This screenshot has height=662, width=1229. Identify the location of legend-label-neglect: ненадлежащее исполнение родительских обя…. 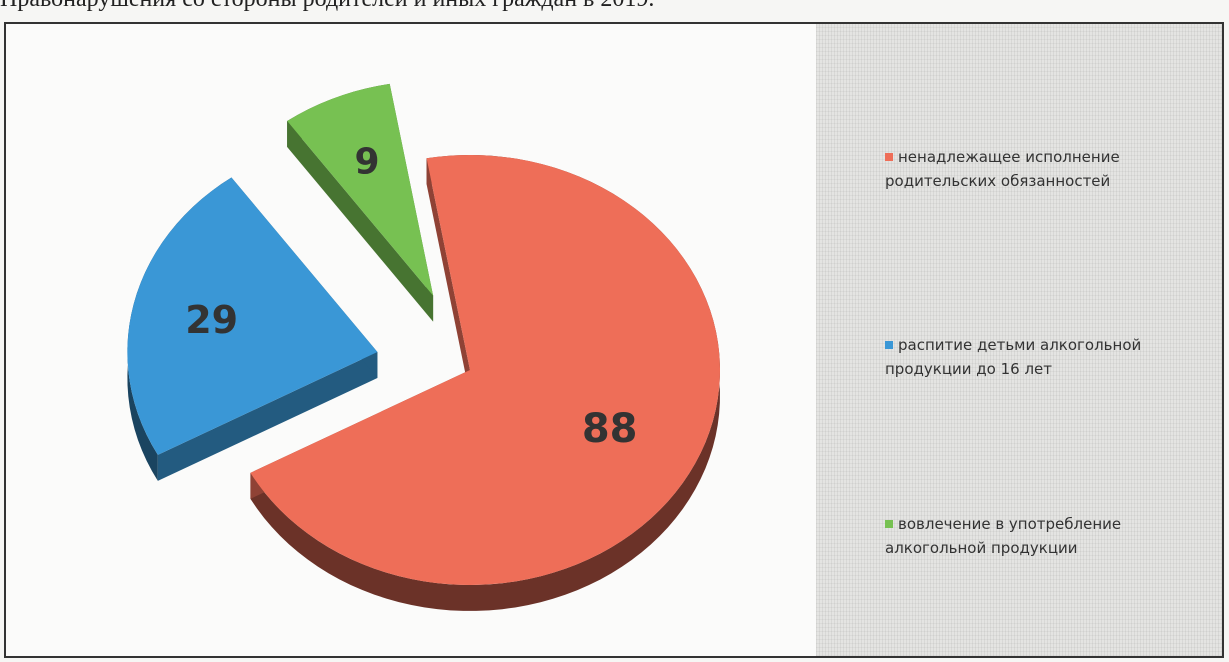
(1002, 169).